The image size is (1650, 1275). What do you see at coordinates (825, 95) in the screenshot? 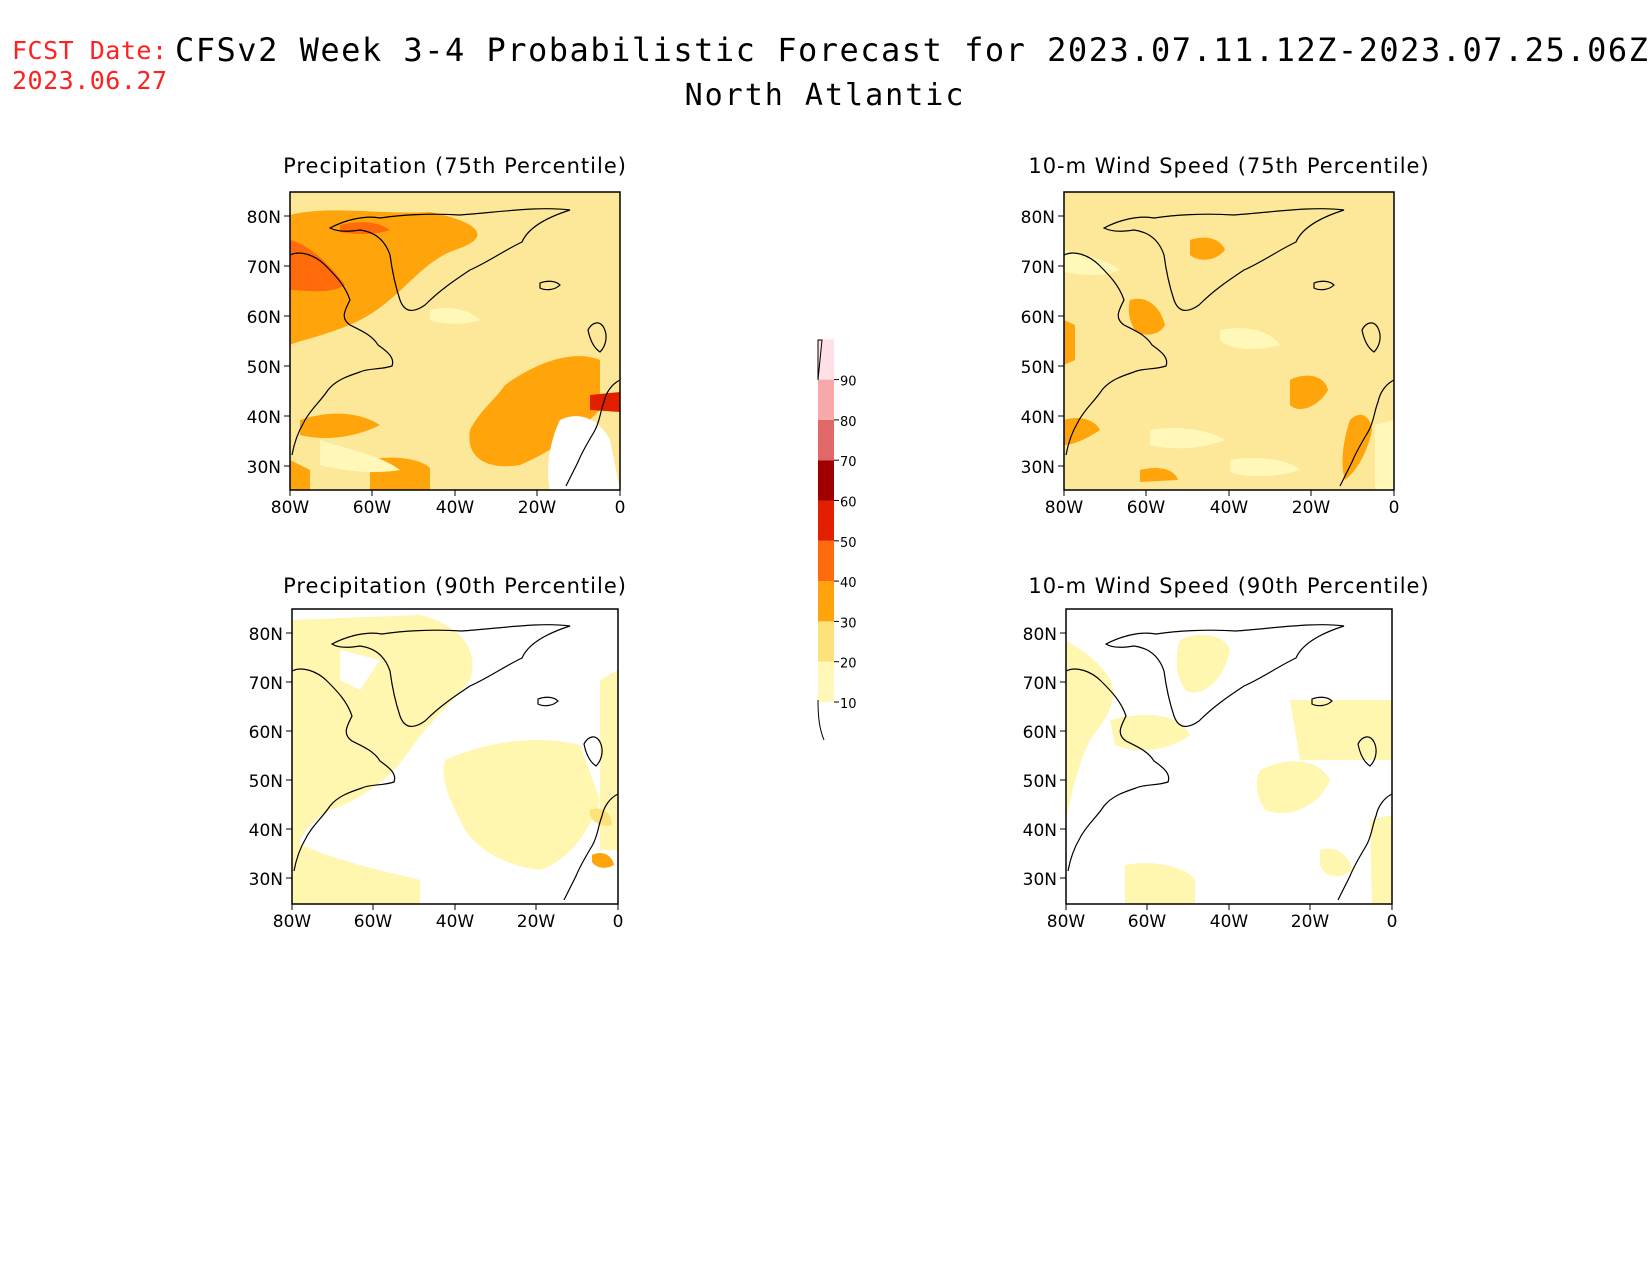
I see `region-title: North Atlantic` at bounding box center [825, 95].